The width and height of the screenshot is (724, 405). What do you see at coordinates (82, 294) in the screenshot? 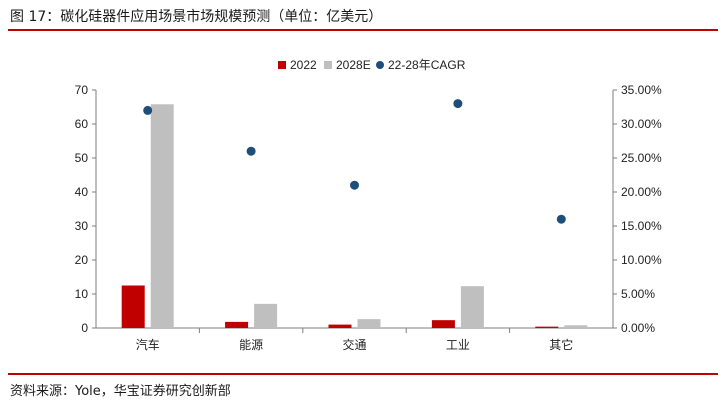
I see `y-left-tick-label: 10` at bounding box center [82, 294].